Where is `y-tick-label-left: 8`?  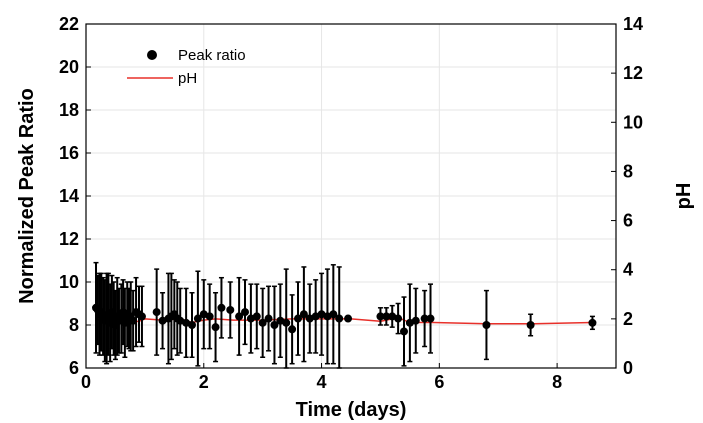
y-tick-label-left: 8 is located at coordinates (74, 325).